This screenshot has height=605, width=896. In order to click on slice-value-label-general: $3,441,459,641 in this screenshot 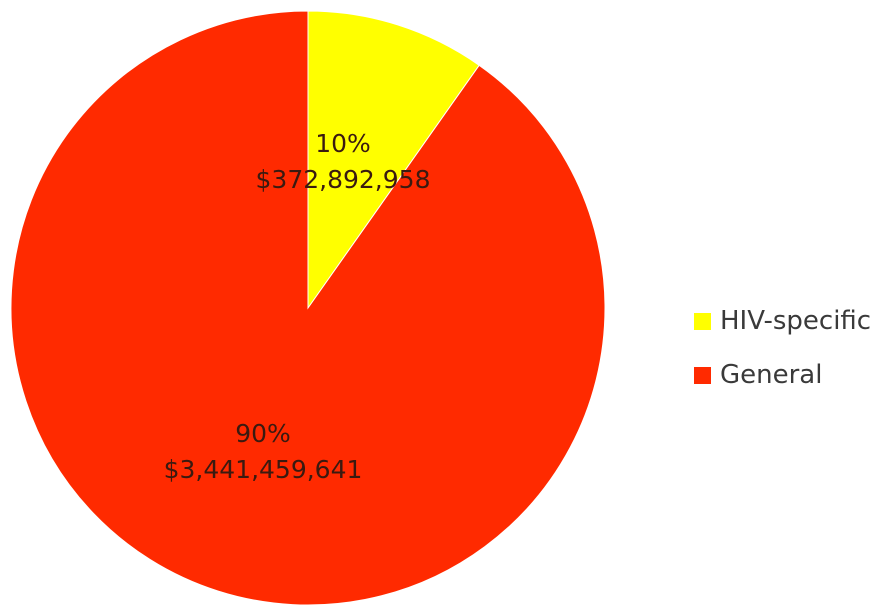, I will do `click(263, 469)`.